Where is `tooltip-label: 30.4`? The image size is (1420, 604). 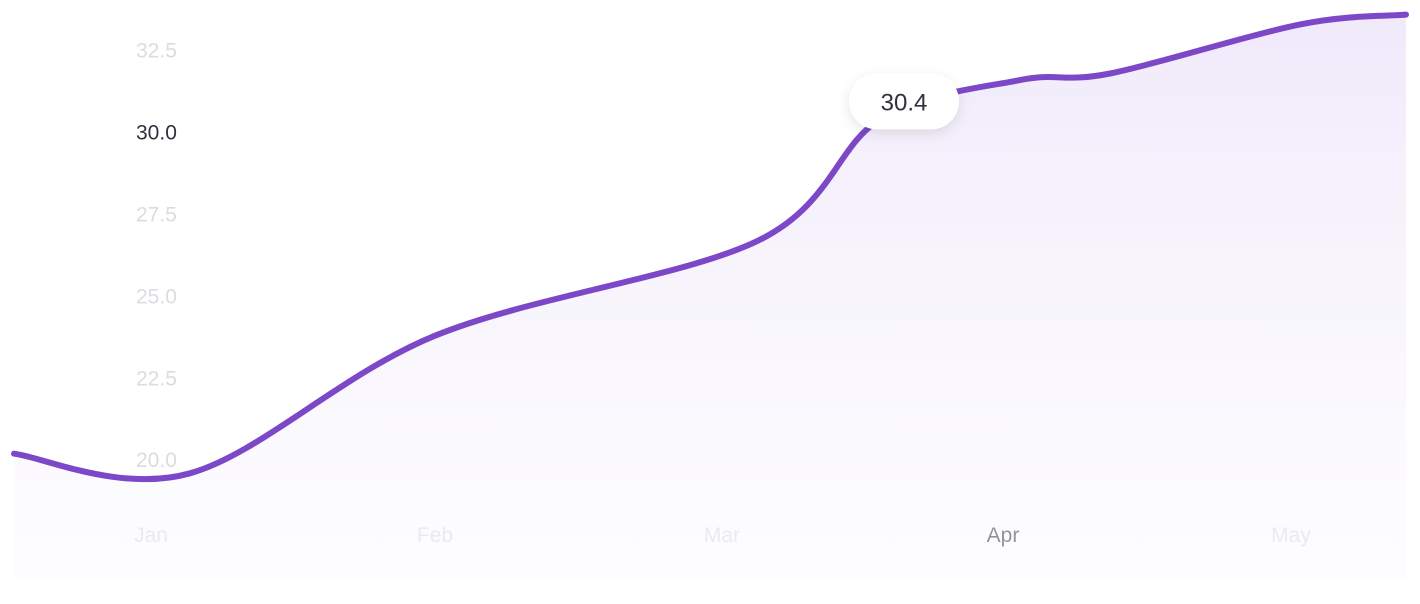 tooltip-label: 30.4 is located at coordinates (904, 102).